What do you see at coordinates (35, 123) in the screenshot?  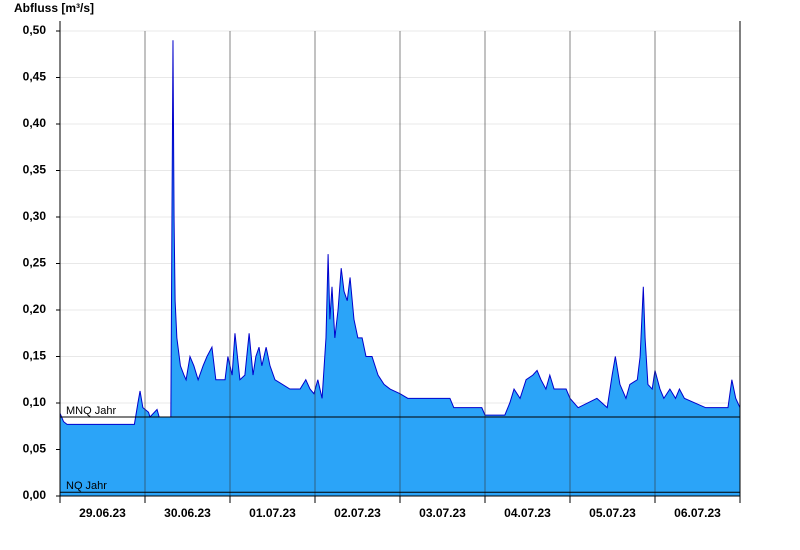 I see `y-tick-label: 0,40` at bounding box center [35, 123].